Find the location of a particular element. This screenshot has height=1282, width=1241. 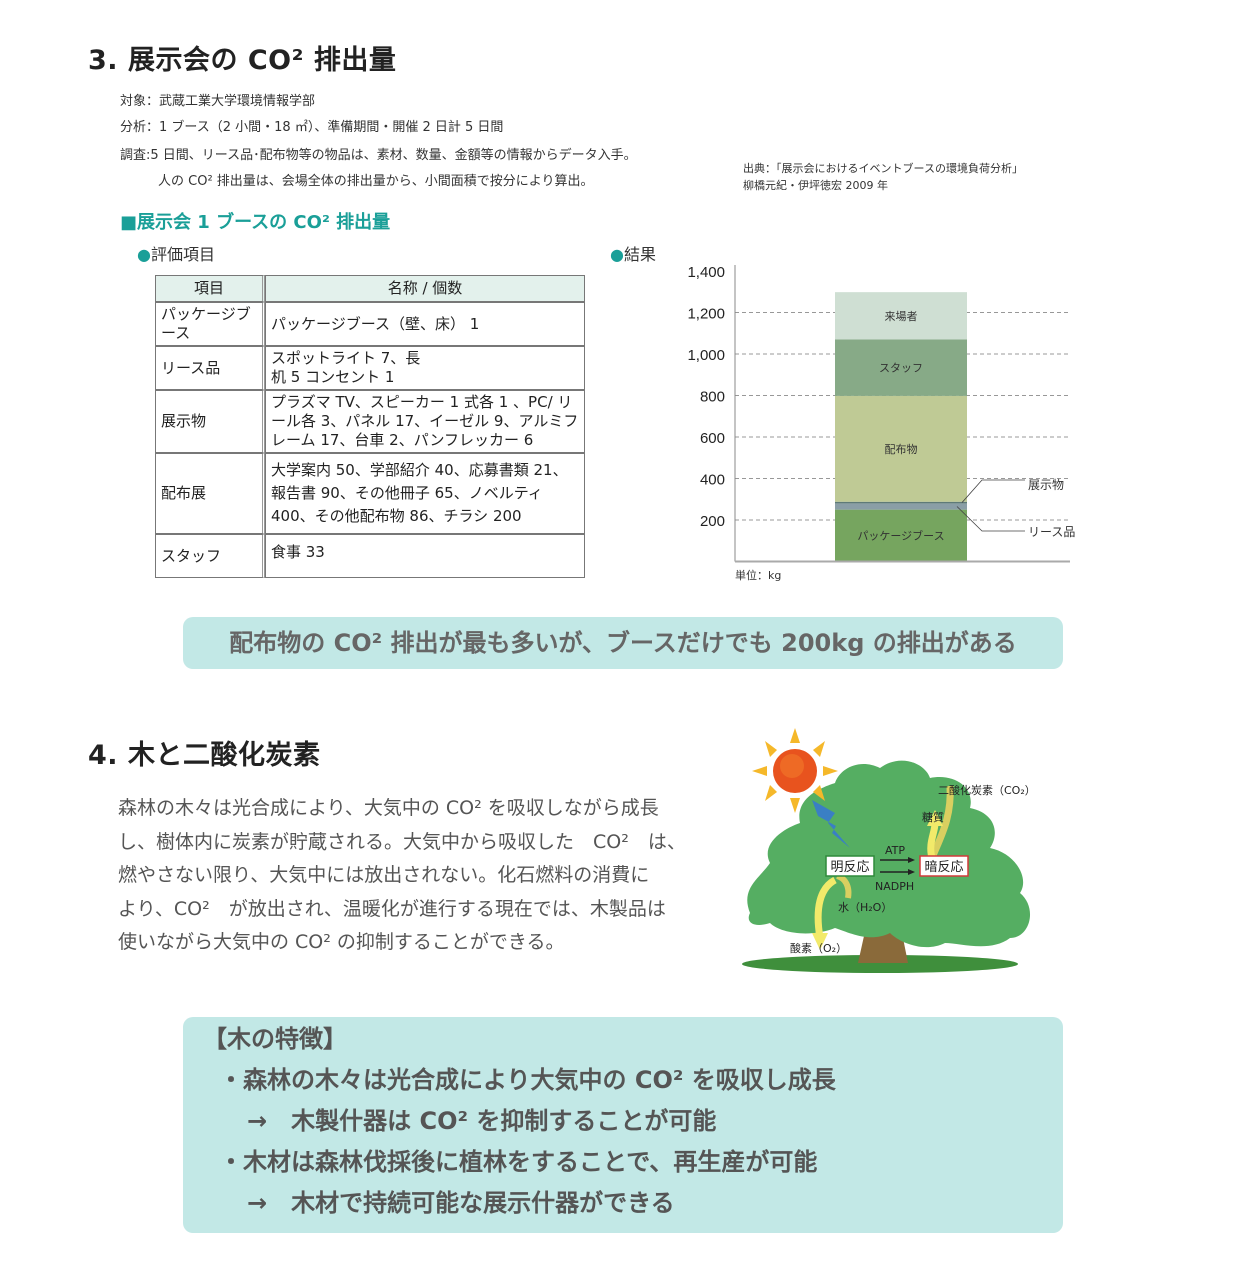

info-analysis: 分析：1 ブース（2 小間・18 ㎡）、準備期間・開催 2 日計 5 日間 is located at coordinates (312, 127).